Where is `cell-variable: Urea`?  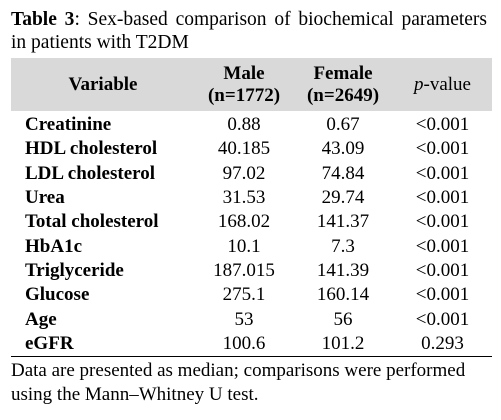
cell-variable: Urea is located at coordinates (45, 198).